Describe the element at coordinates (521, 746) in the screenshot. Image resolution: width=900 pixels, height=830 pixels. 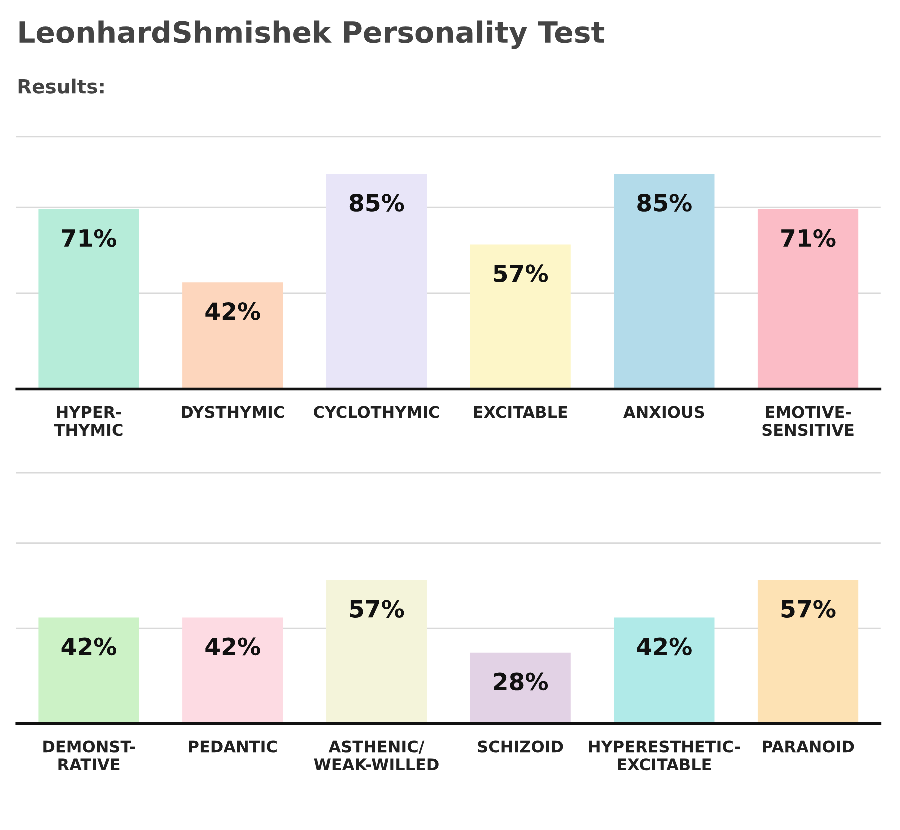
I see `x-tick-label: SCHIZOID` at that location.